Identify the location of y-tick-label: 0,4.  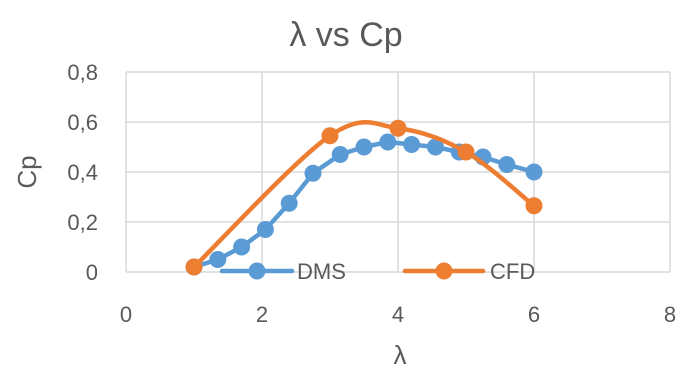
(82, 172).